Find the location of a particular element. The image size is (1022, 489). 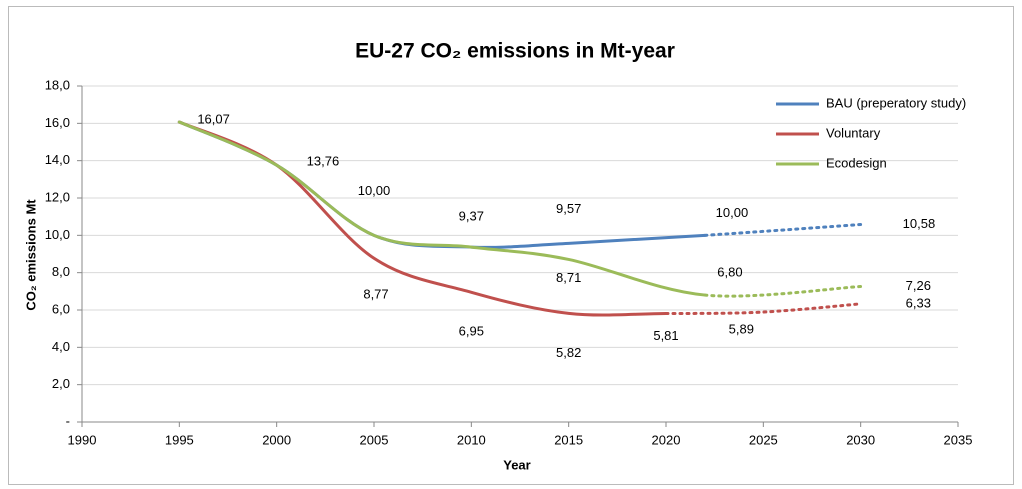

data-label: 6,33 is located at coordinates (918, 302).